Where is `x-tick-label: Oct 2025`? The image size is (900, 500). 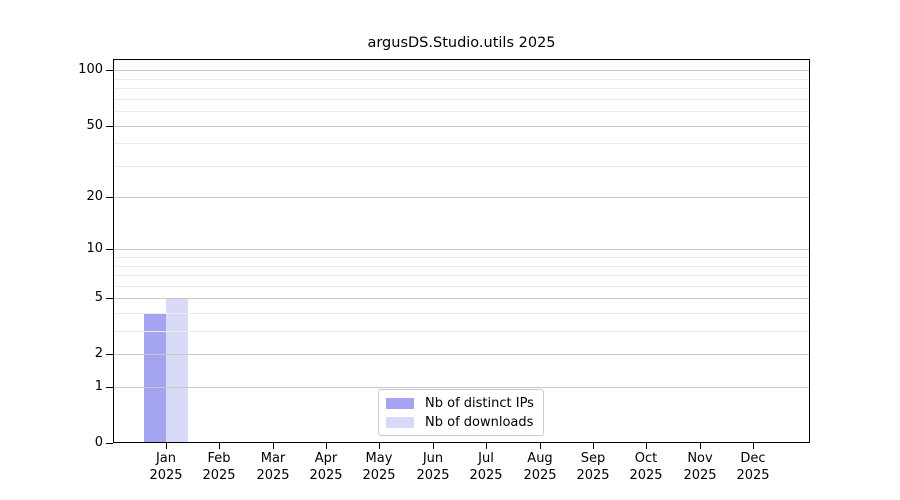
x-tick-label: Oct 2025 is located at coordinates (646, 467).